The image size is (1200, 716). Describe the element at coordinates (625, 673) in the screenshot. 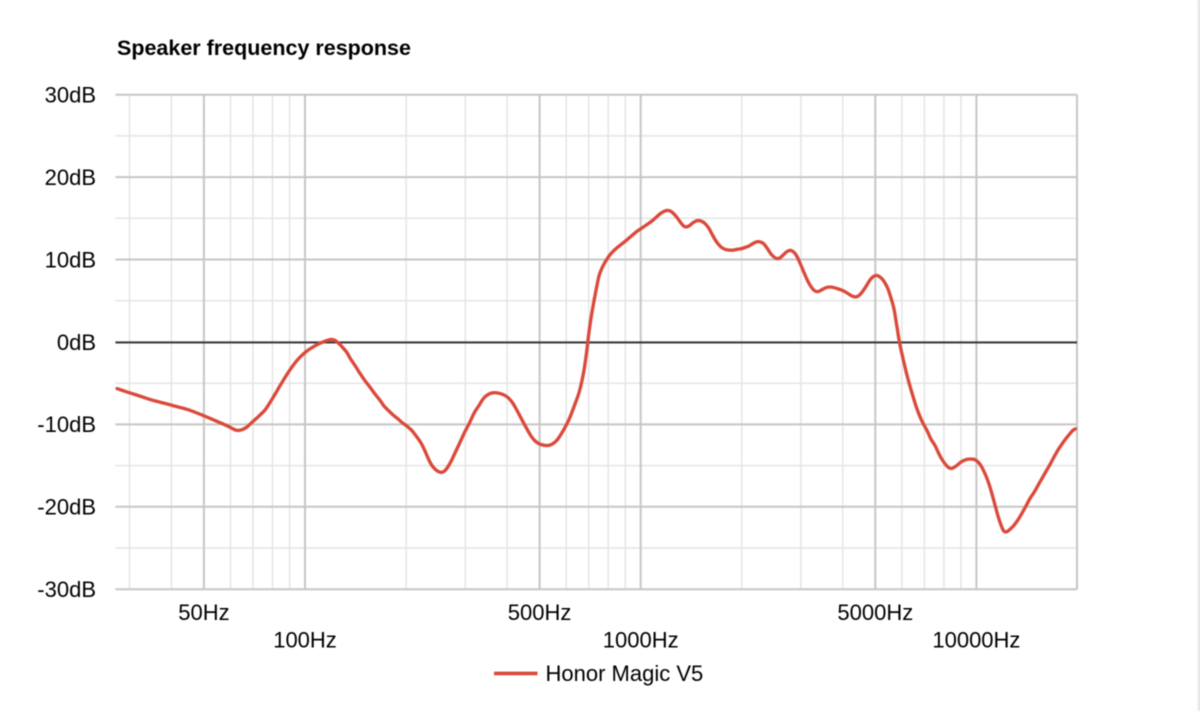

I see `svg-text: Honor Magic V5` at that location.